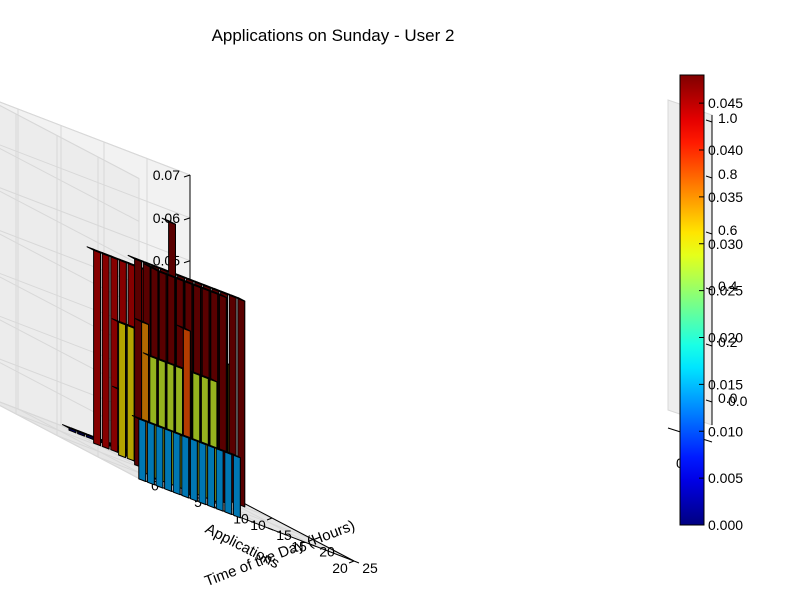 The height and width of the screenshot is (600, 800). What do you see at coordinates (725, 338) in the screenshot?
I see `colorbar-tick-label: 0.020` at bounding box center [725, 338].